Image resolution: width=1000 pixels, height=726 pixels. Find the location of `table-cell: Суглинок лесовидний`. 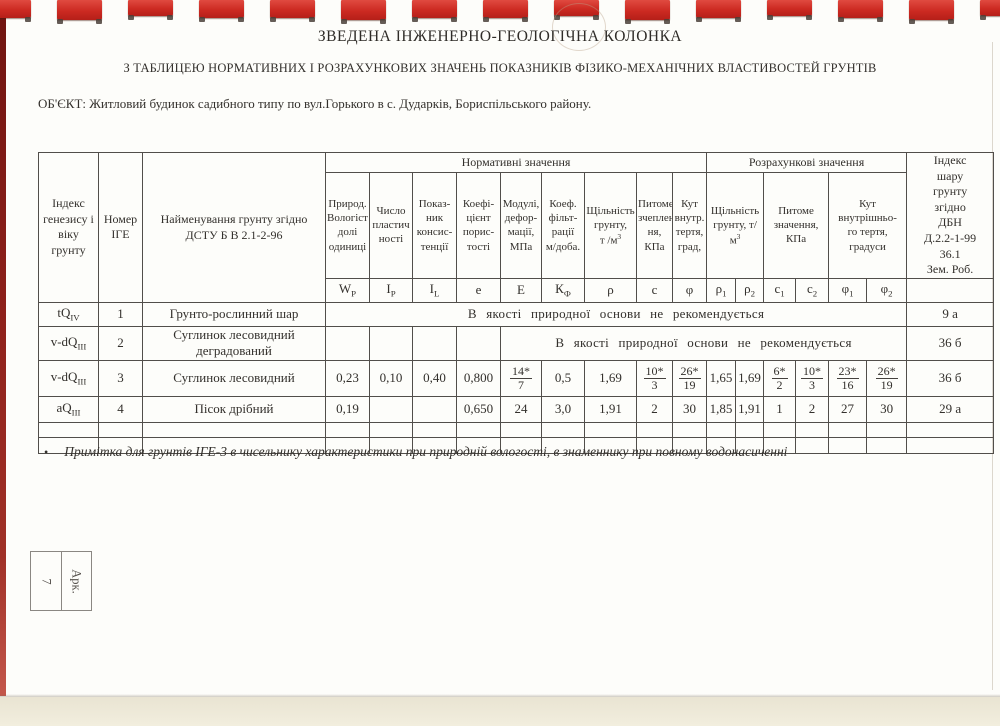

table-cell: Суглинок лесовидний is located at coordinates (234, 378).